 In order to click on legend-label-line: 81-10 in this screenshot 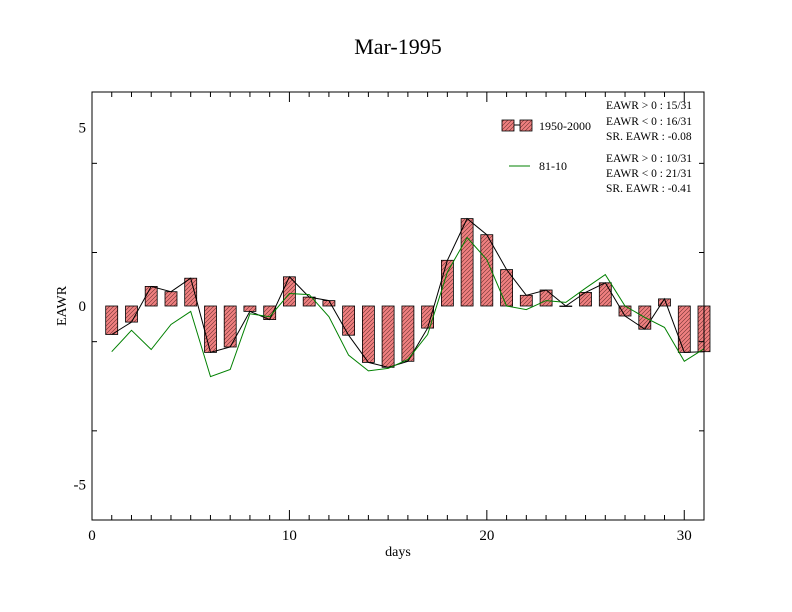, I will do `click(553, 166)`.